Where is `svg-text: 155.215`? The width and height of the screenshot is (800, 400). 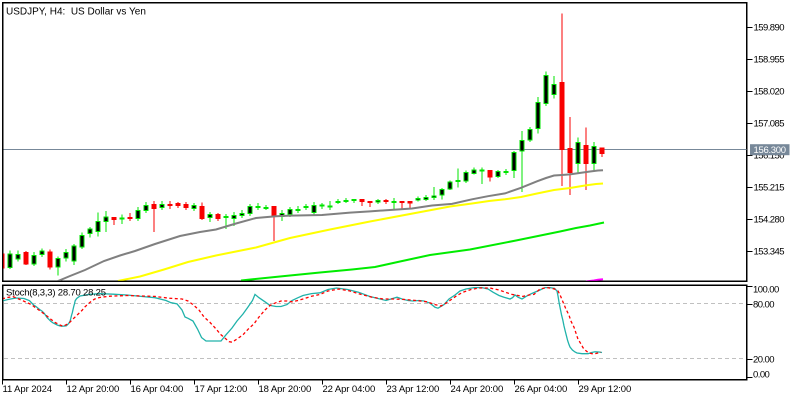
svg-text: 155.215 is located at coordinates (769, 188).